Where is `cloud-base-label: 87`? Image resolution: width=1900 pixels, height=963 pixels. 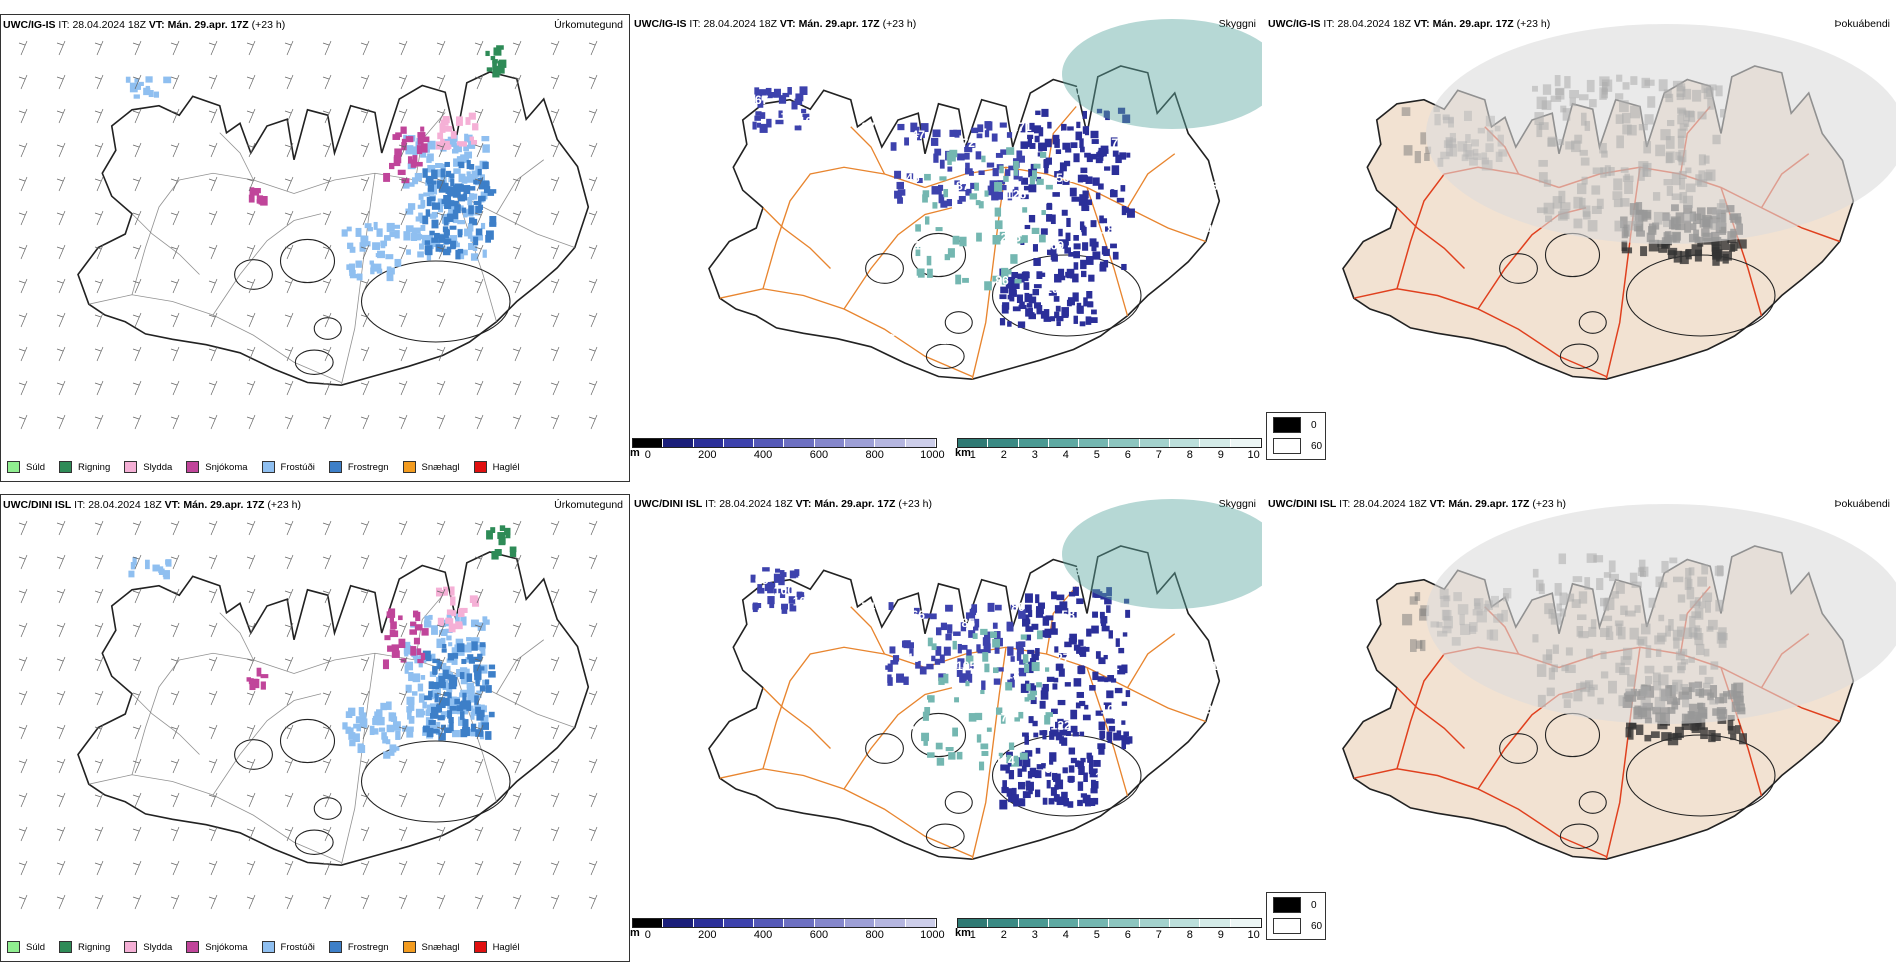
cloud-base-label: 87 is located at coordinates (963, 186).